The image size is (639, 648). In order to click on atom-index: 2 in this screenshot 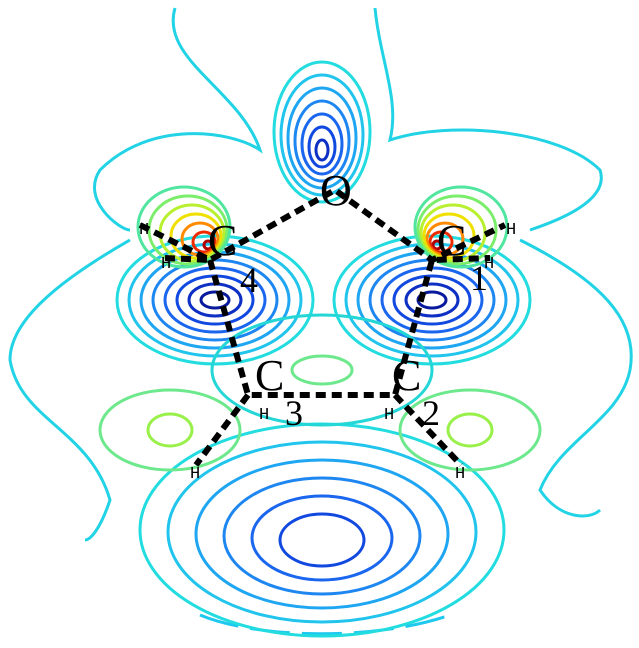, I will do `click(431, 413)`.